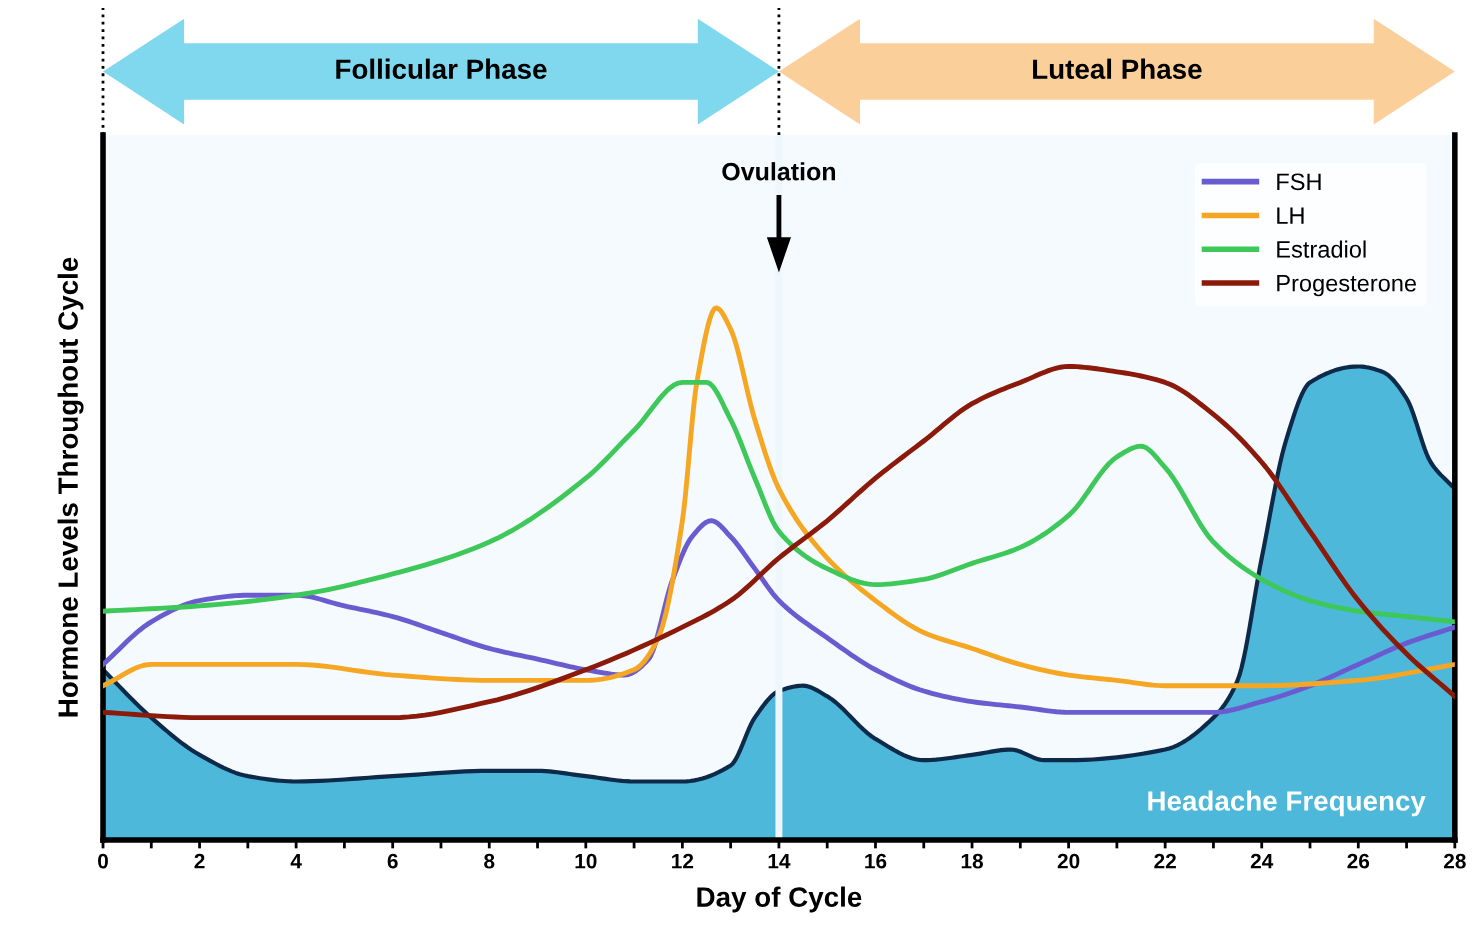 Image resolution: width=1480 pixels, height=935 pixels. What do you see at coordinates (1068, 861) in the screenshot?
I see `x-tick-label: 20` at bounding box center [1068, 861].